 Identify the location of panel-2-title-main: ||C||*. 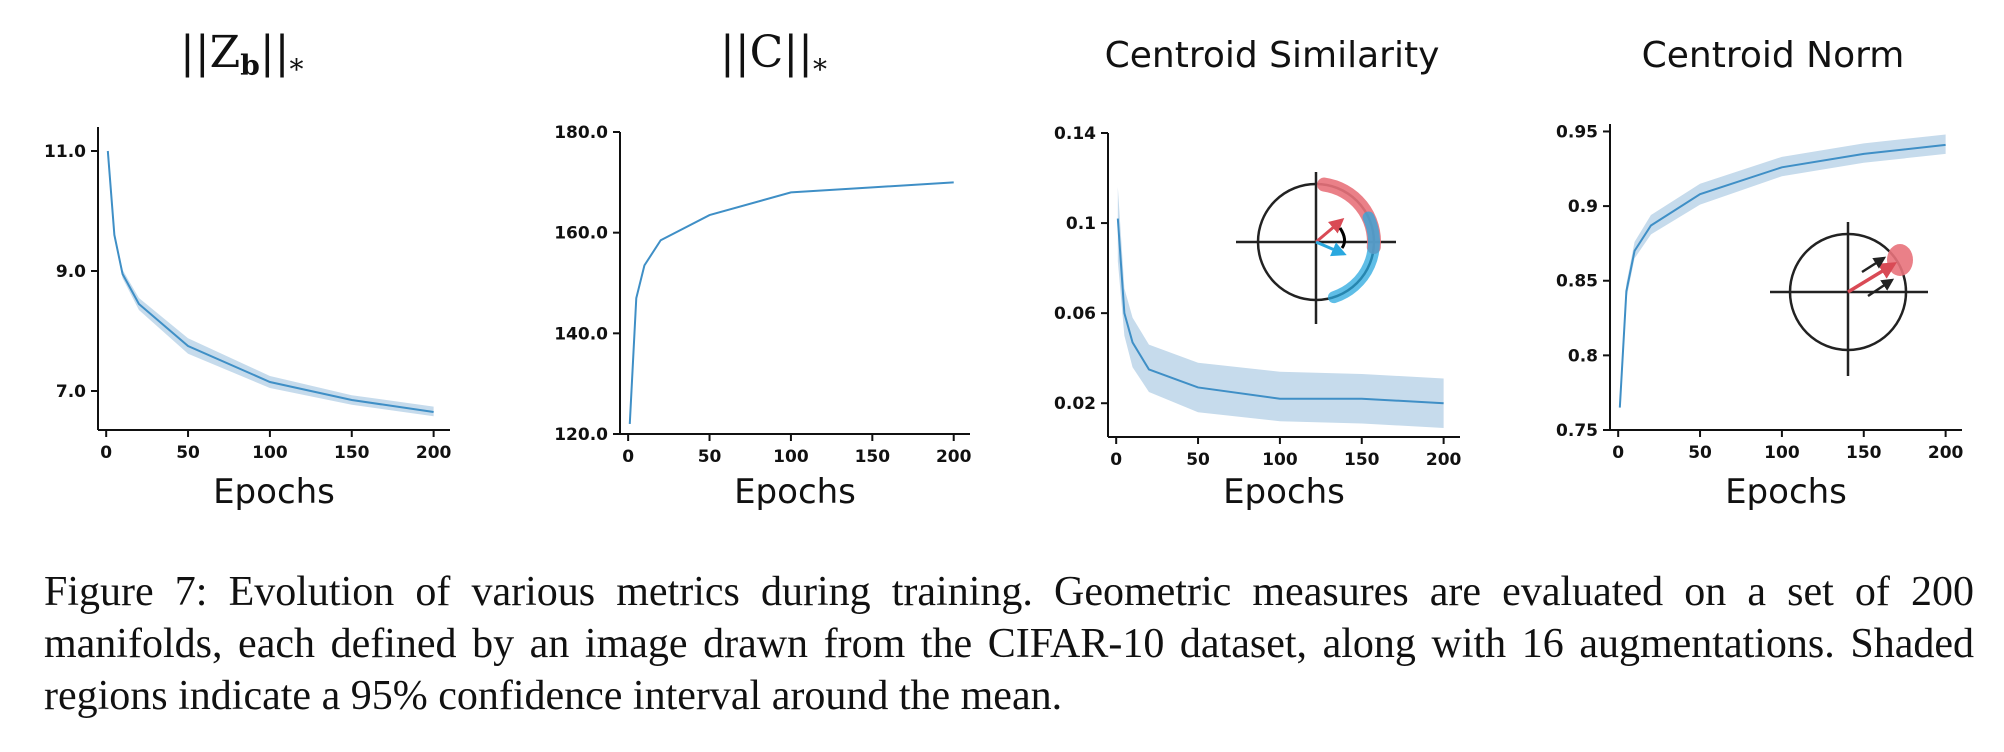
(773, 56).